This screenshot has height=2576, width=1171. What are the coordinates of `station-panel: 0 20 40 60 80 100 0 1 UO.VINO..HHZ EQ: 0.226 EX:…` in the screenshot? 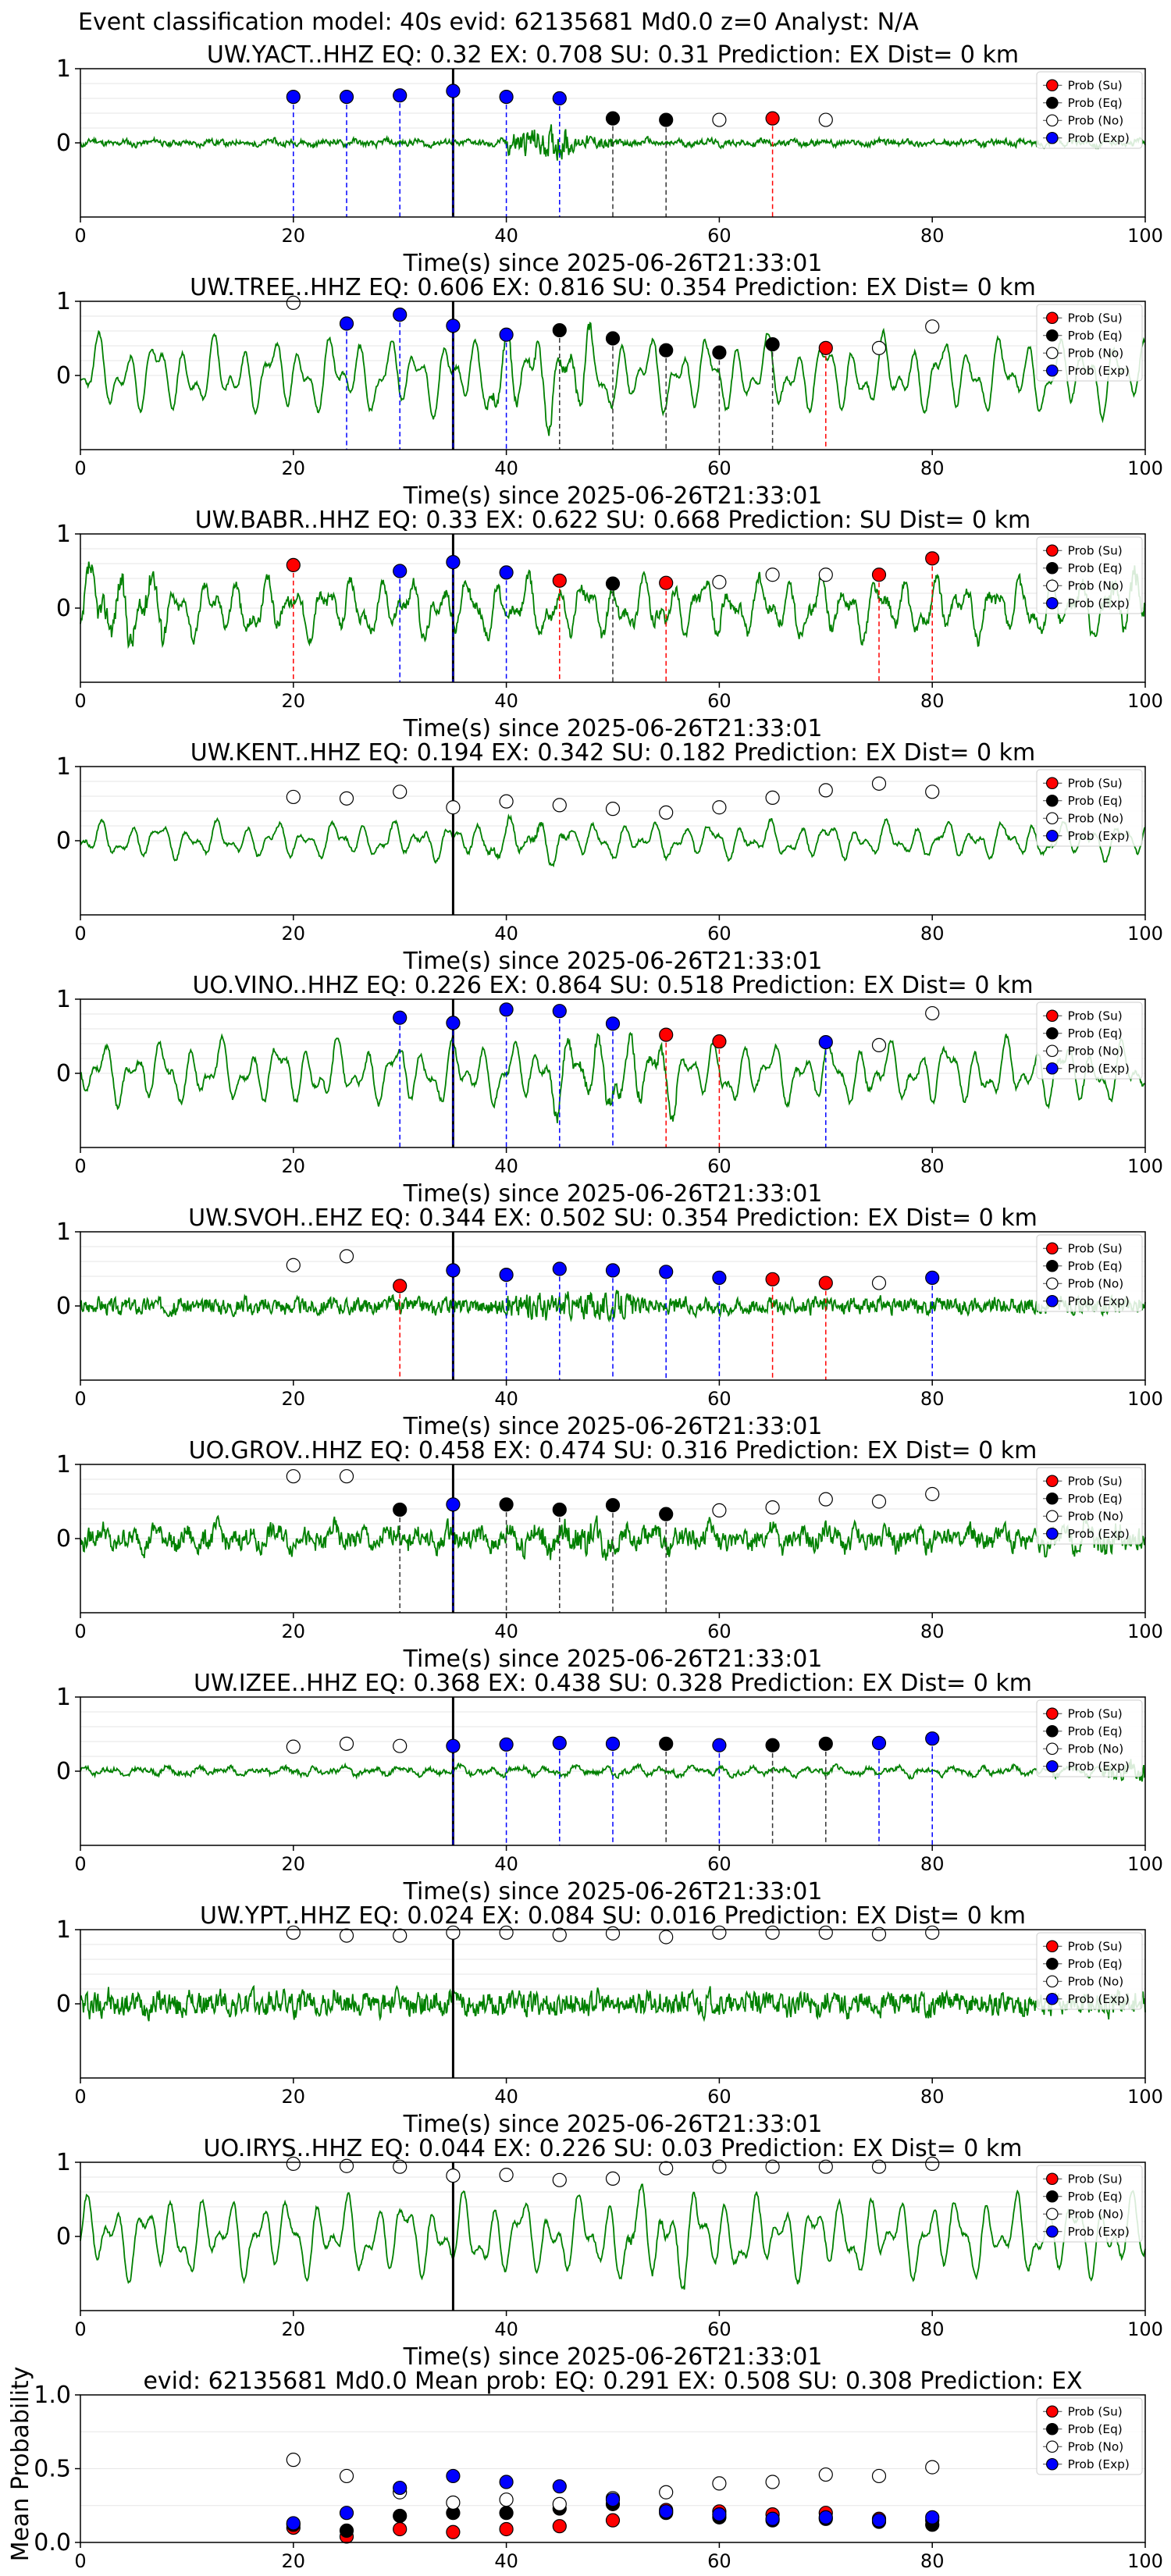 It's located at (609, 1090).